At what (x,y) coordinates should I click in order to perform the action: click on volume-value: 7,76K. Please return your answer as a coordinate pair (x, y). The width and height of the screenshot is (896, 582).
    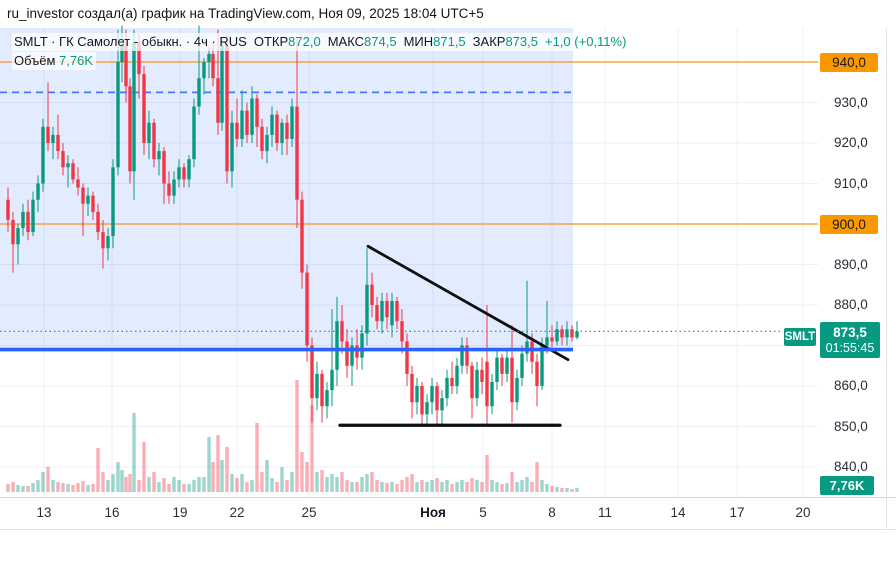
    Looking at the image, I should click on (76, 60).